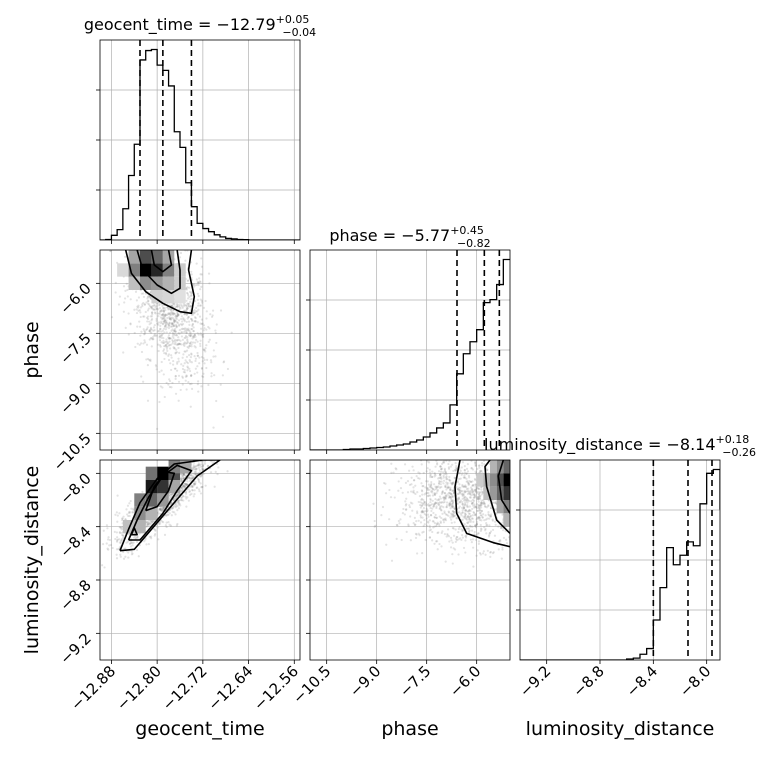 This screenshot has height=760, width=760. What do you see at coordinates (200, 560) in the screenshot?
I see `density-geocent_time-luminosity_distance-frame` at bounding box center [200, 560].